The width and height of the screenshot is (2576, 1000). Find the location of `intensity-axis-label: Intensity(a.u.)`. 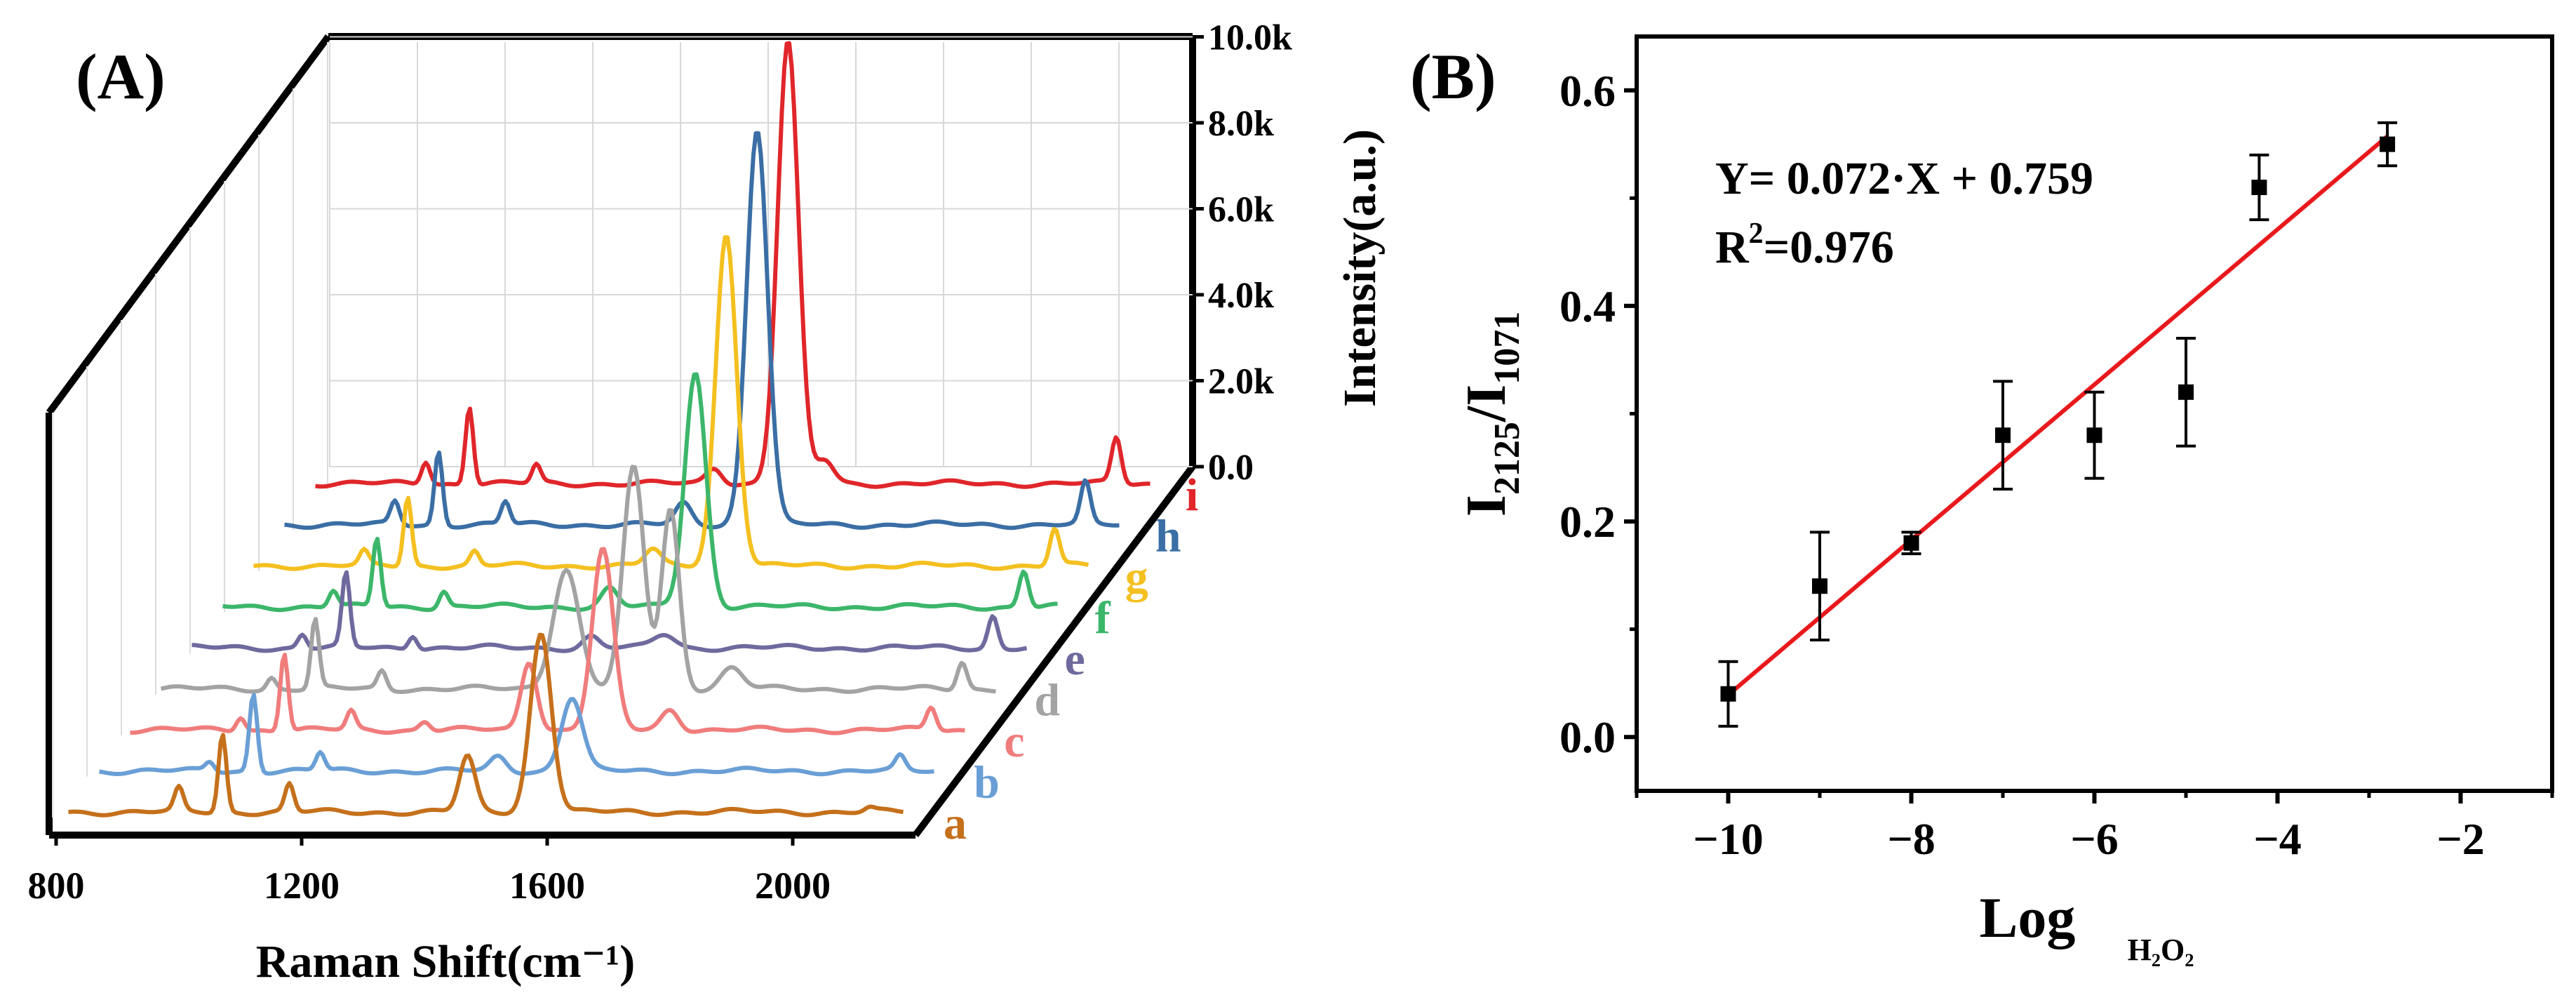

intensity-axis-label: Intensity(a.u.) is located at coordinates (1360, 268).